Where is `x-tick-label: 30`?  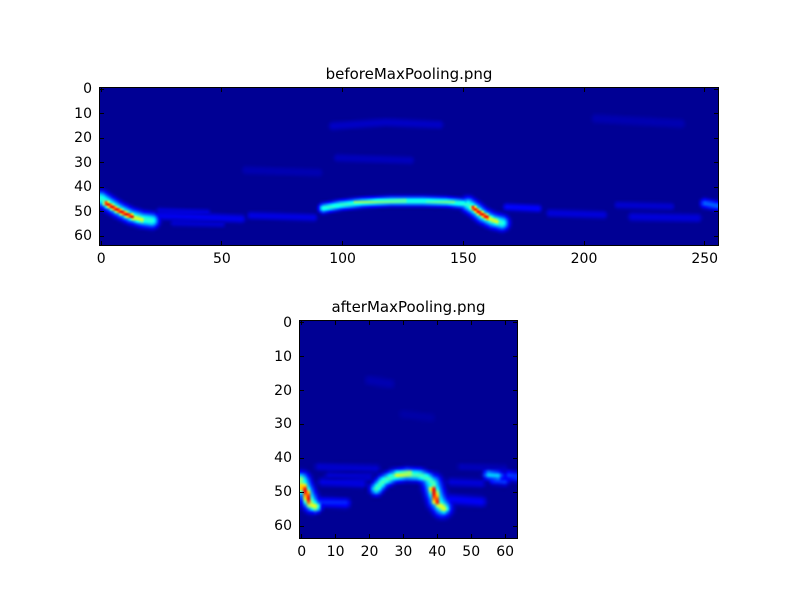 x-tick-label: 30 is located at coordinates (403, 552).